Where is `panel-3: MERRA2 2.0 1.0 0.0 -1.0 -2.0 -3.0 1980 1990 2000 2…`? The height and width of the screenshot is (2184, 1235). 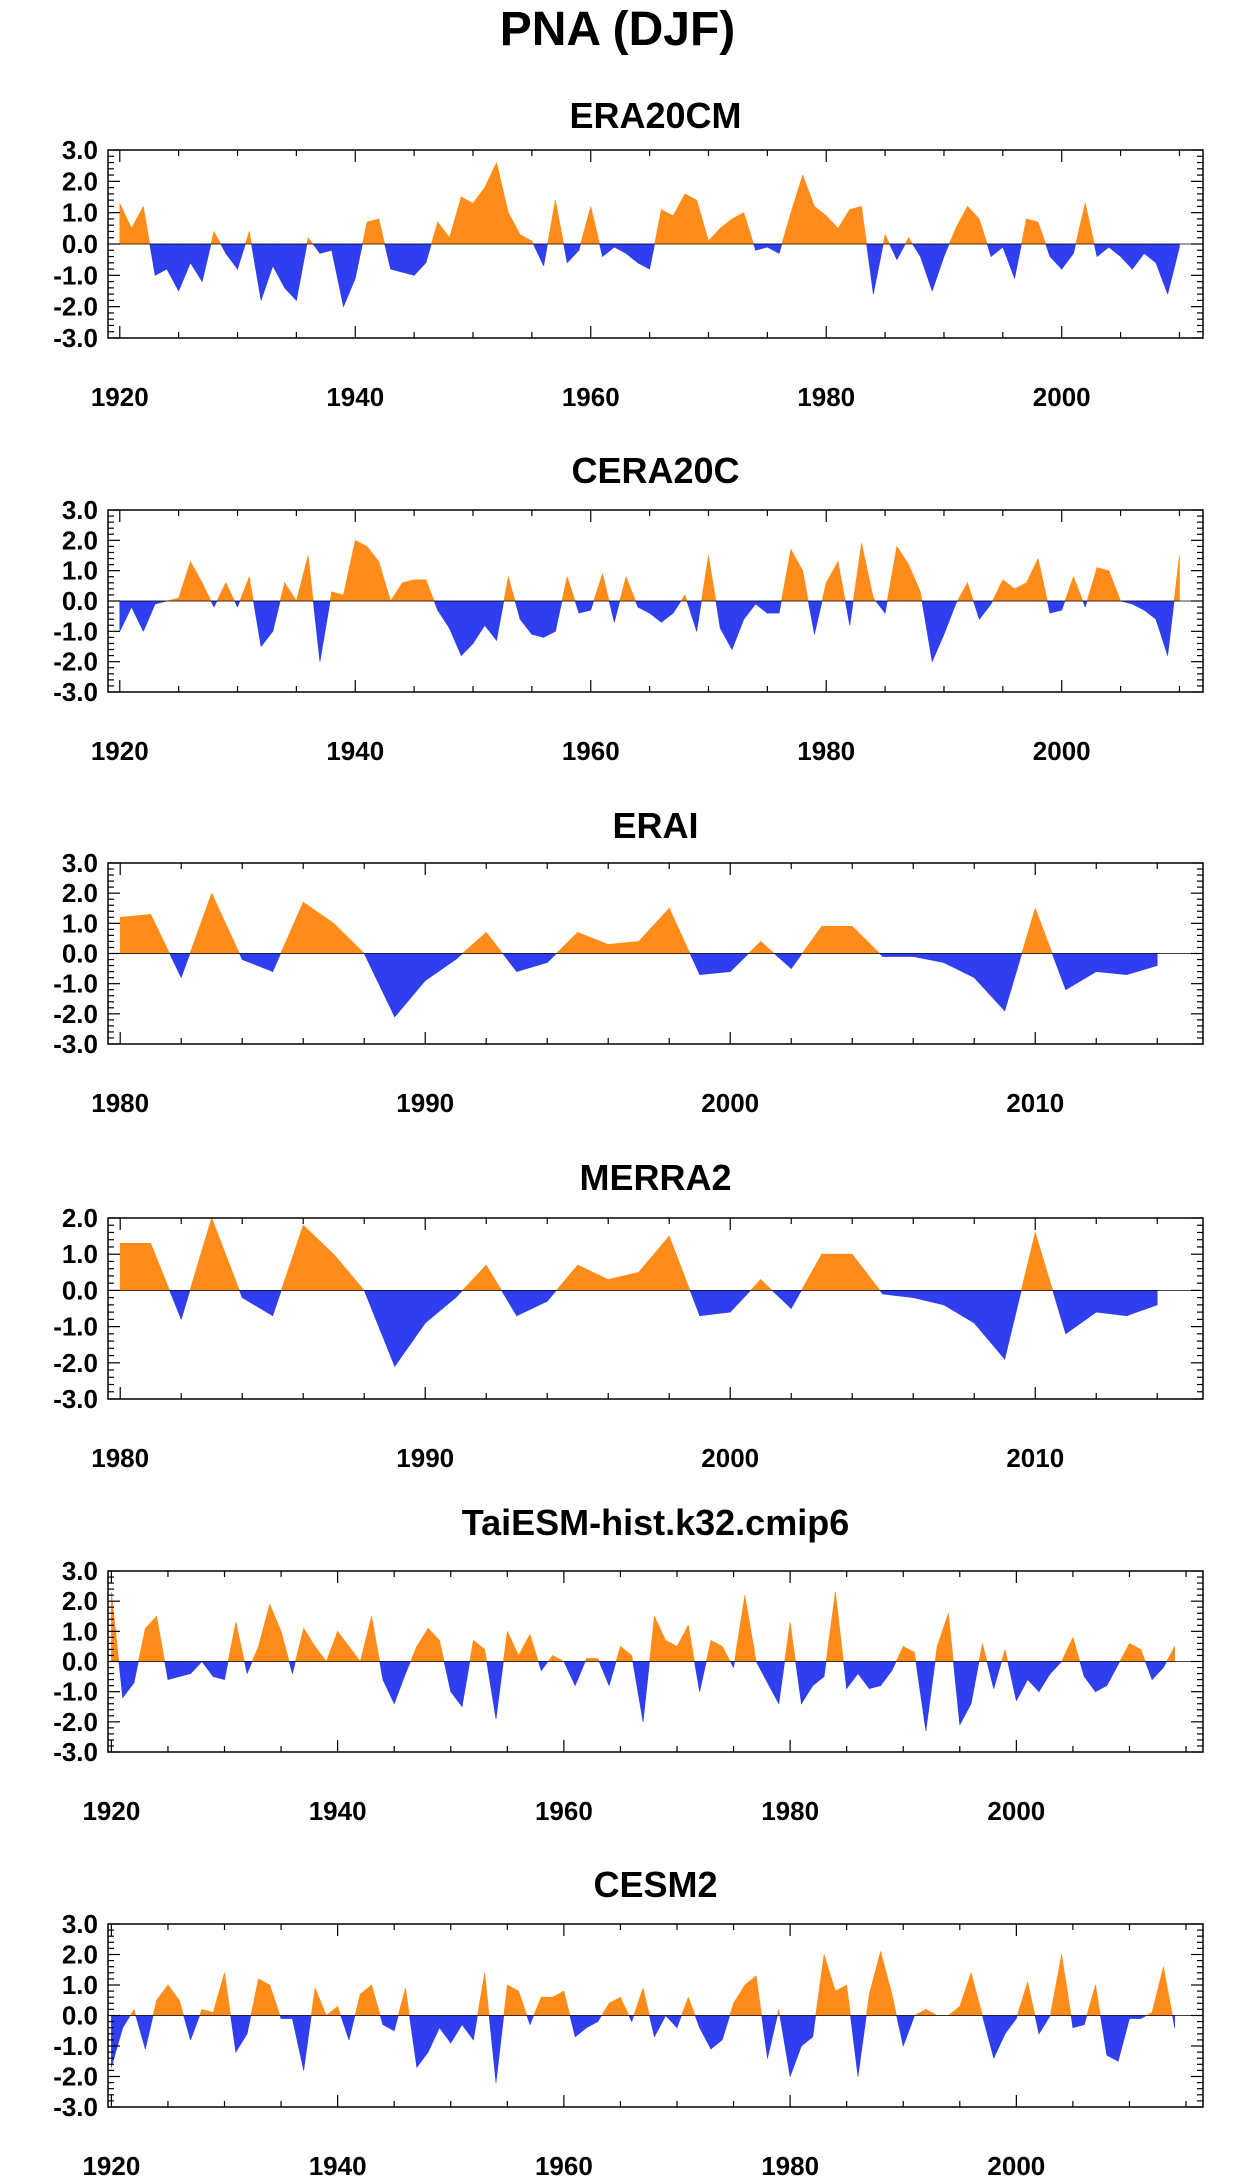 panel-3: MERRA2 2.0 1.0 0.0 -1.0 -2.0 -3.0 1980 1990 2000 2… is located at coordinates (628, 1315).